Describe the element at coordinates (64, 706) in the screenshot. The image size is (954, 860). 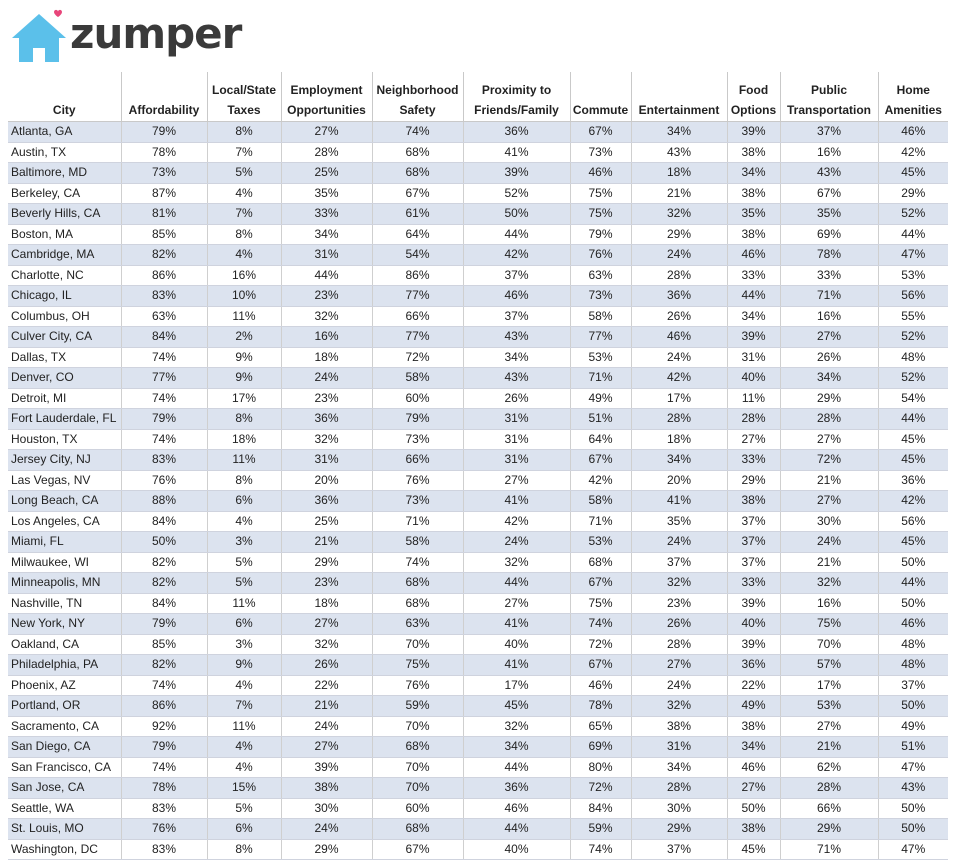
I see `city-cell: Portland, OR` at that location.